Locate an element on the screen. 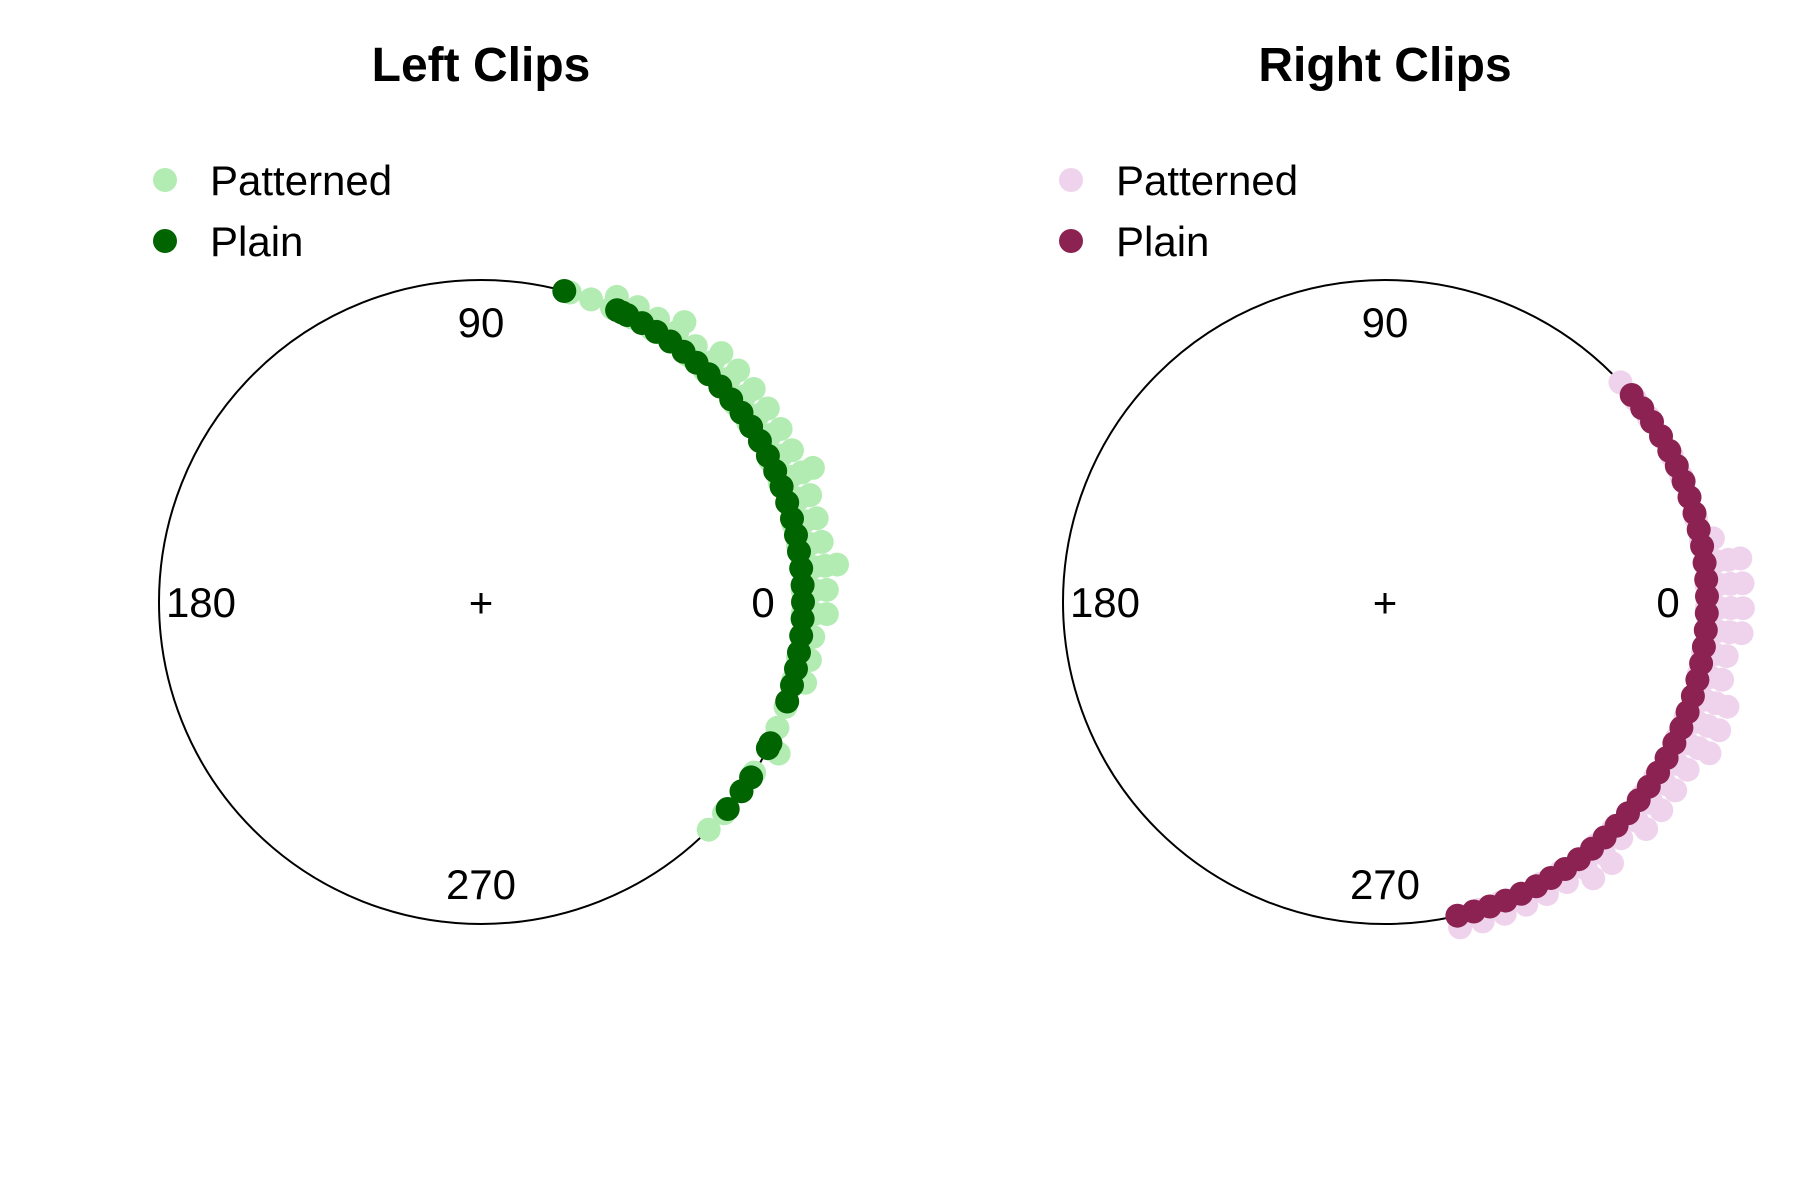 The image size is (1800, 1200). left-clips-legend: Patterned Plain is located at coordinates (272, 211).